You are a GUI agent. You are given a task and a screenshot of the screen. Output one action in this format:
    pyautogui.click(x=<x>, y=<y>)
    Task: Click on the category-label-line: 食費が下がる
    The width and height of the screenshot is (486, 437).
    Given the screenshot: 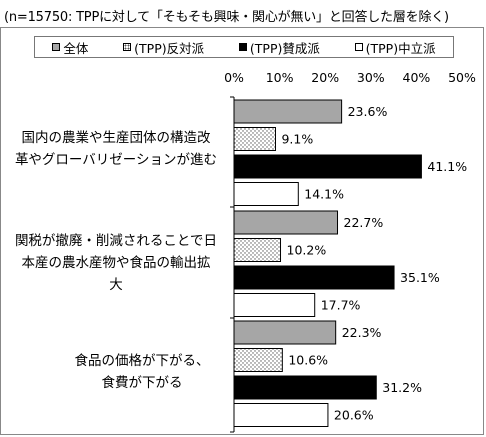 What is the action you would take?
    pyautogui.click(x=142, y=383)
    